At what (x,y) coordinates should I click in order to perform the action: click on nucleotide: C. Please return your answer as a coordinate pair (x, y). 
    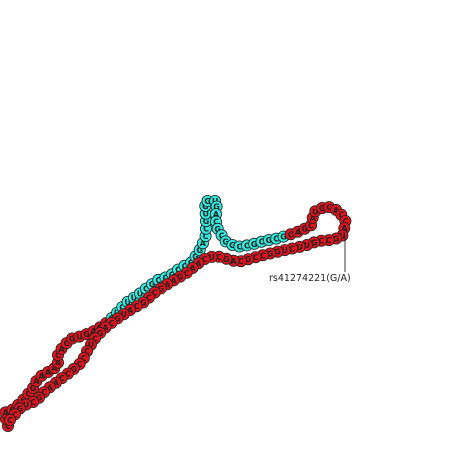
    Looking at the image, I should click on (10, 419).